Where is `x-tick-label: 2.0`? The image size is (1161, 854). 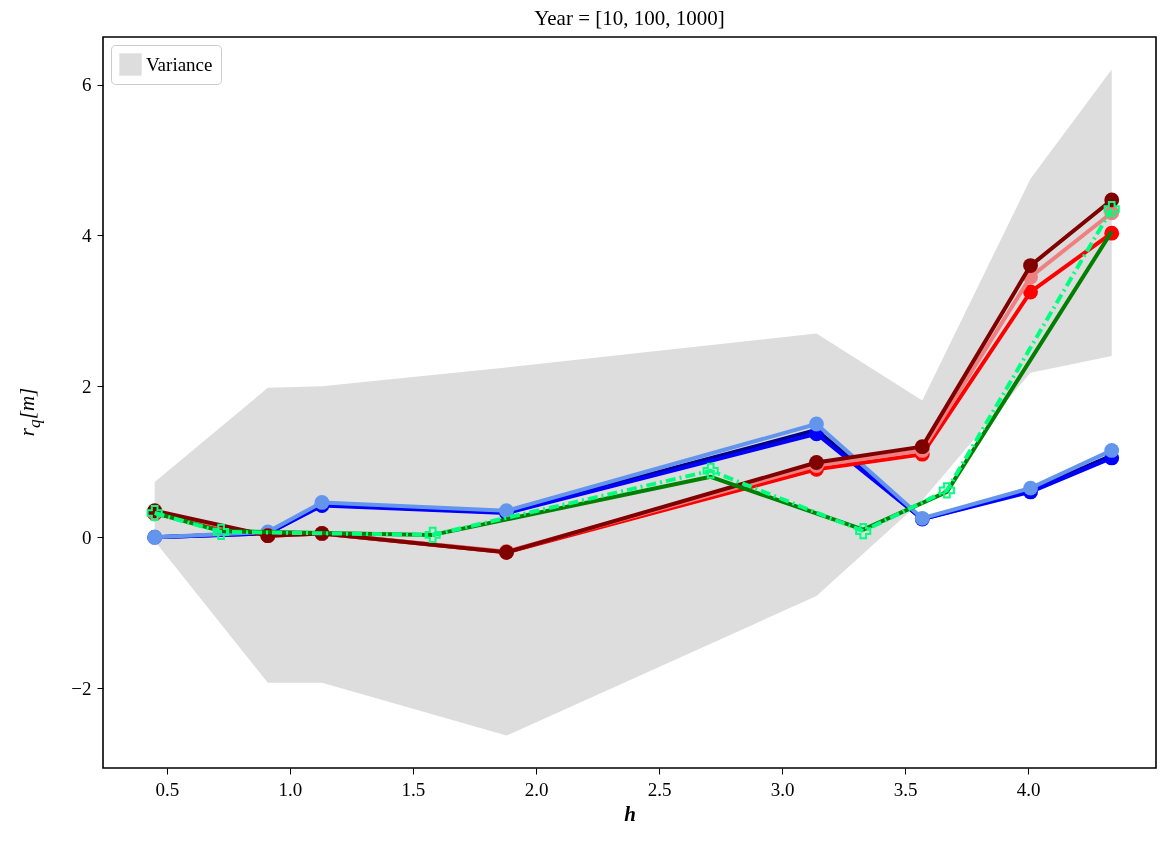 x-tick-label: 2.0 is located at coordinates (536, 789).